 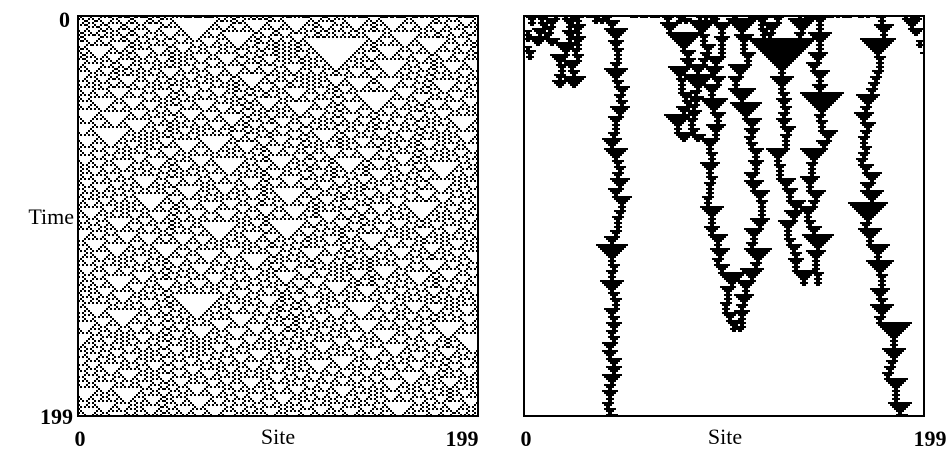 What do you see at coordinates (64, 19) in the screenshot?
I see `y-top-label: 0` at bounding box center [64, 19].